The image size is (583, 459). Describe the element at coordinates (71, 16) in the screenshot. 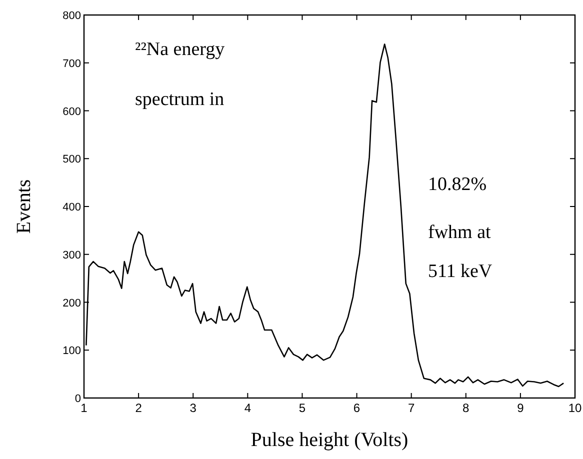

I see `y-tick-label: 800` at that location.